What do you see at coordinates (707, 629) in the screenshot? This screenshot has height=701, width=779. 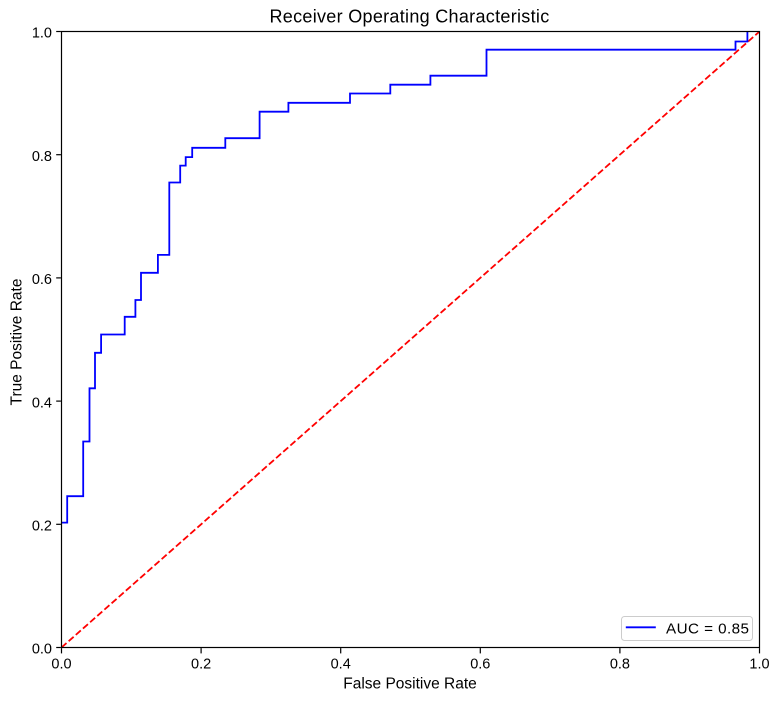 I see `svg-text: AUC = 0.85` at bounding box center [707, 629].